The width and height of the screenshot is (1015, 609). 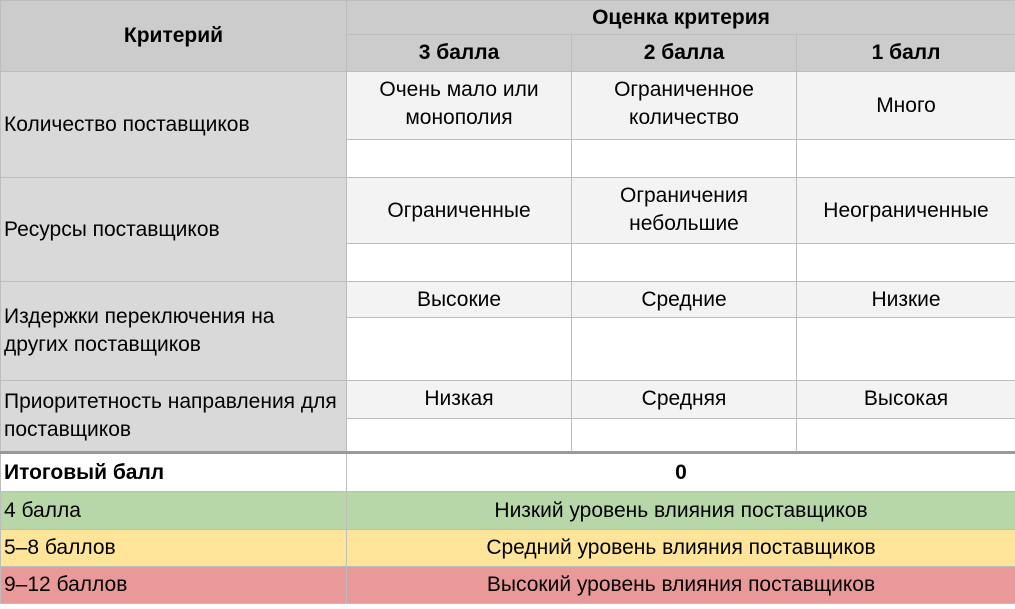 I want to click on total-score-label: Итоговый балл, so click(x=173, y=471).